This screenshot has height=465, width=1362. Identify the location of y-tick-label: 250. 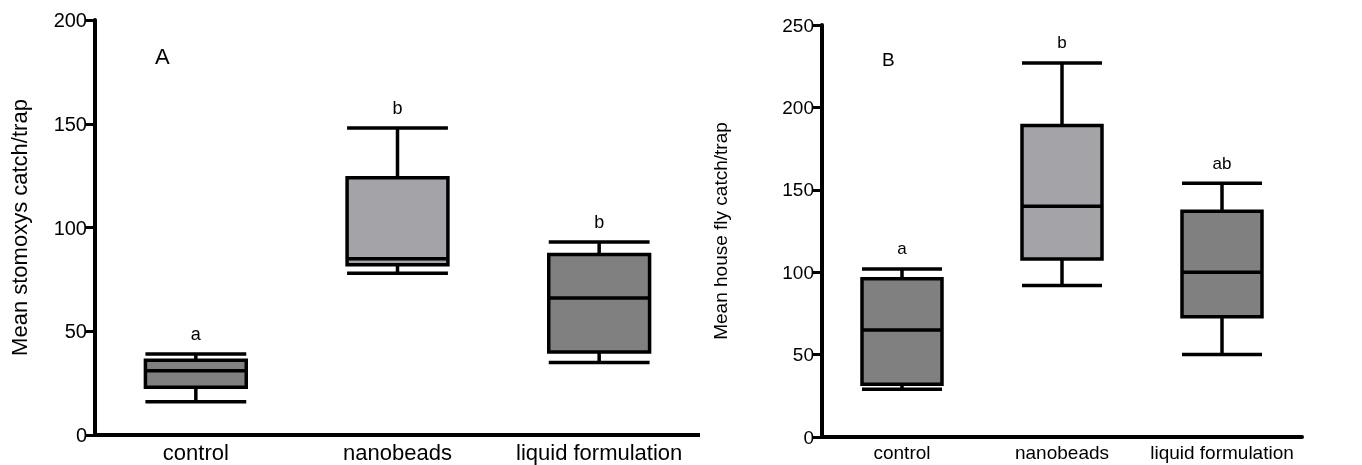
(798, 25).